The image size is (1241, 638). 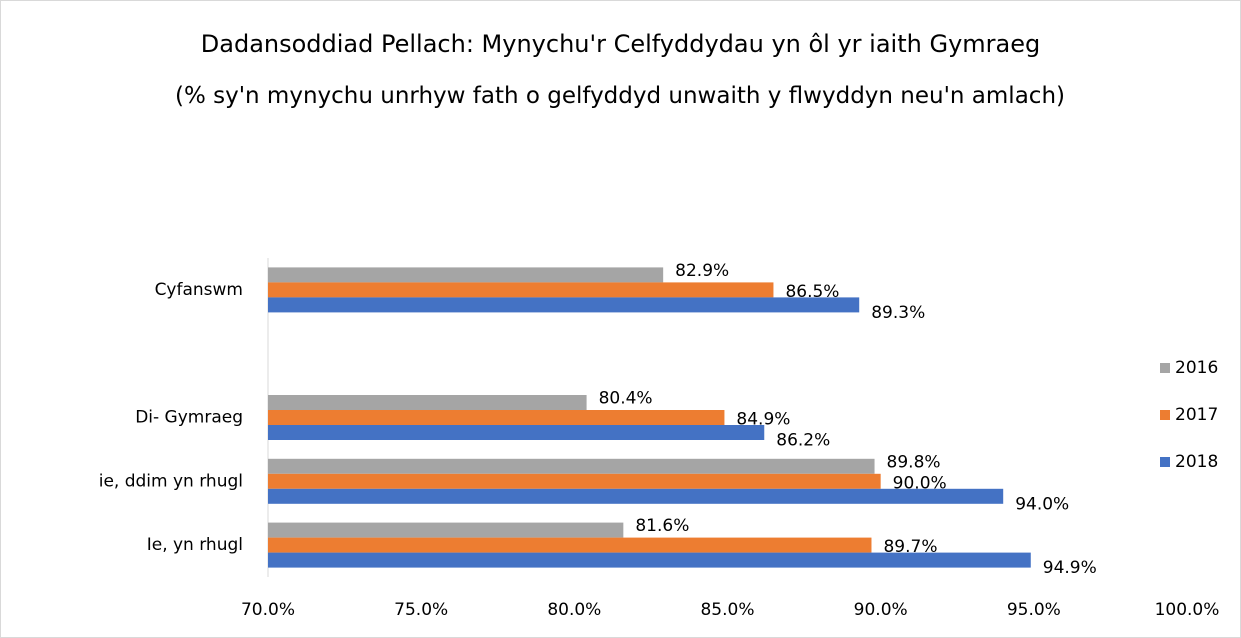 What do you see at coordinates (898, 313) in the screenshot?
I see `data-label: 89.3%` at bounding box center [898, 313].